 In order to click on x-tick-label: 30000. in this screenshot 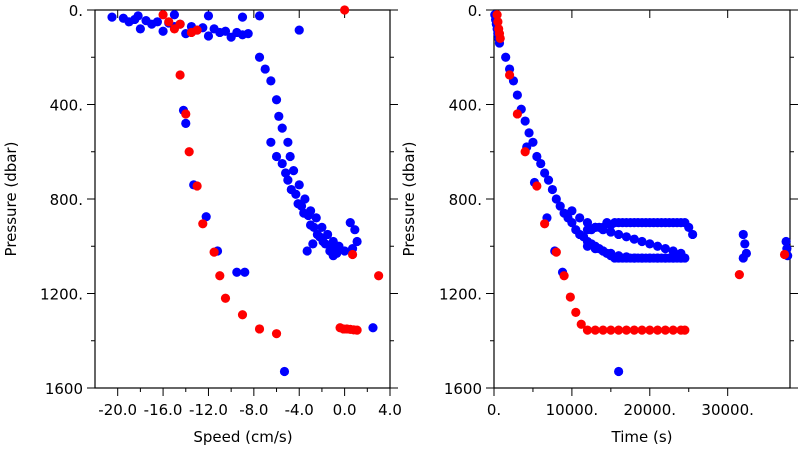, I will do `click(727, 410)`.